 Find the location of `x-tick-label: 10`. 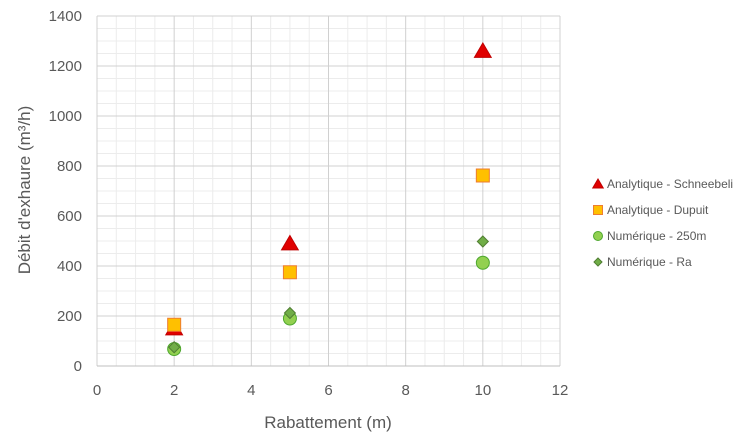

x-tick-label: 10 is located at coordinates (482, 390).